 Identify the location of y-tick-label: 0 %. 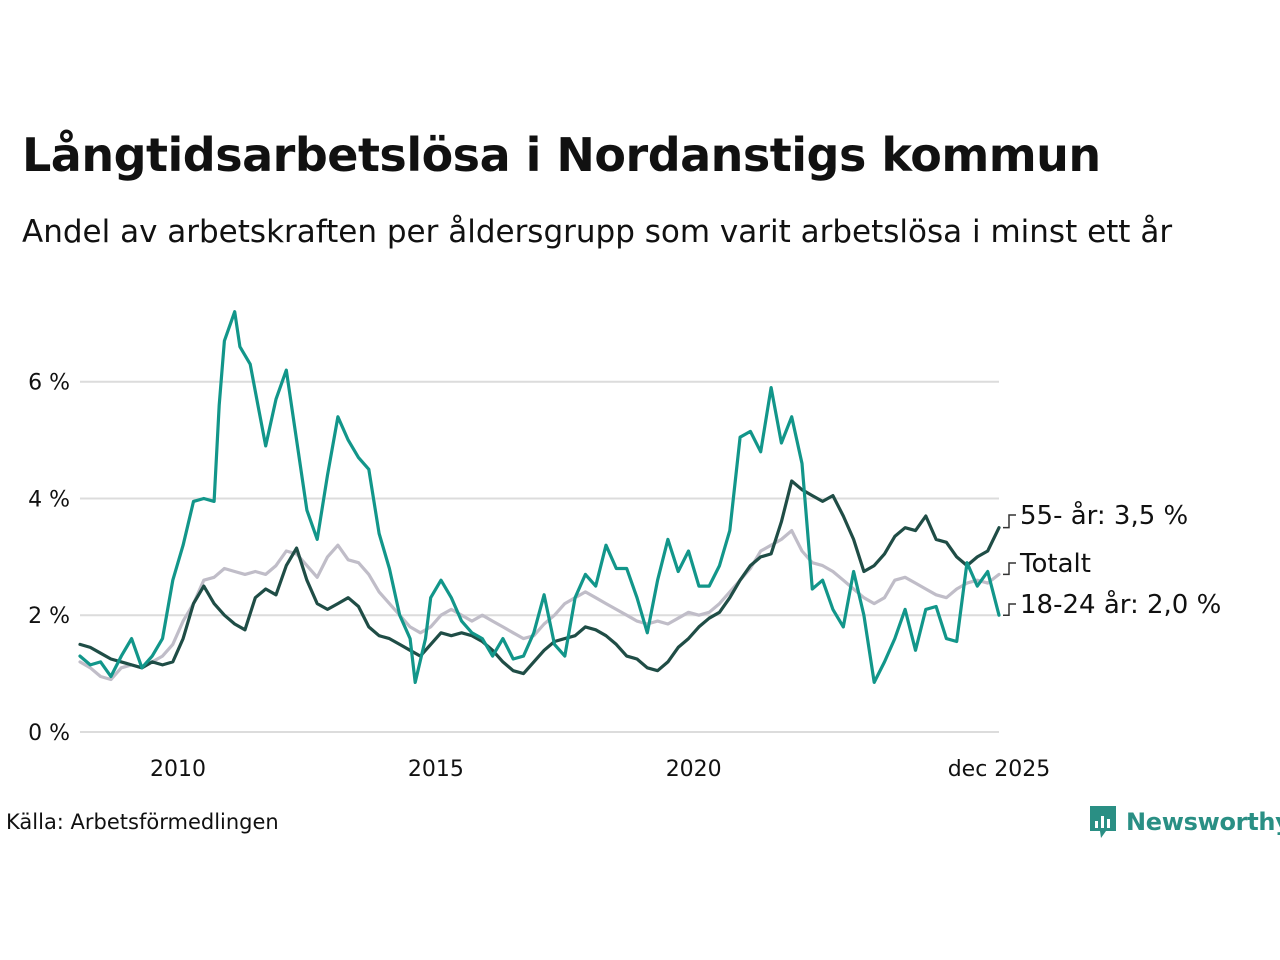
(49, 733).